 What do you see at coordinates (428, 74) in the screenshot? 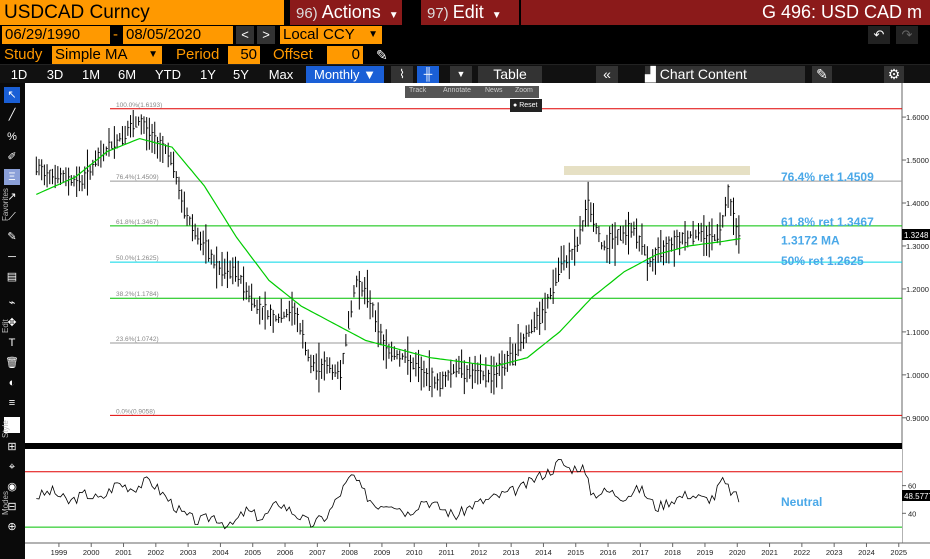
I see `bar-chart-icon: ╫` at bounding box center [428, 74].